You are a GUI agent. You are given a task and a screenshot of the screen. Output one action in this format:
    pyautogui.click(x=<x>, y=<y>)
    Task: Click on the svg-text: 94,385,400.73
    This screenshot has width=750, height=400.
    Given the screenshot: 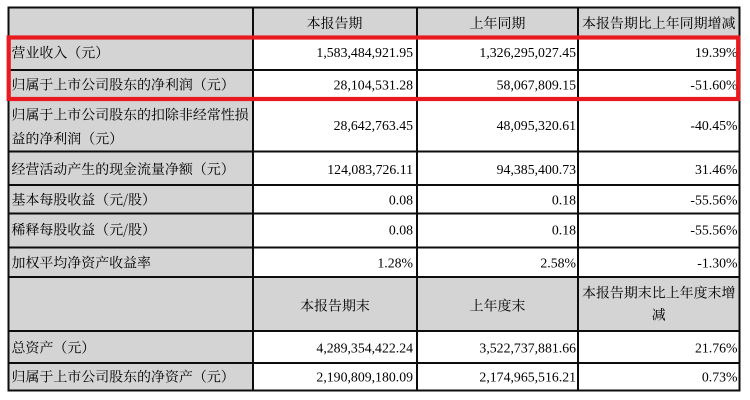 What is the action you would take?
    pyautogui.click(x=536, y=169)
    